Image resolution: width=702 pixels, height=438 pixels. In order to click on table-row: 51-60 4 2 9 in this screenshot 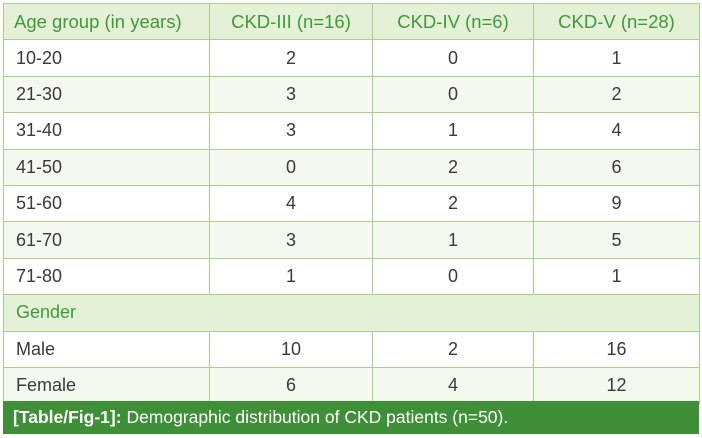, I will do `click(351, 203)`.